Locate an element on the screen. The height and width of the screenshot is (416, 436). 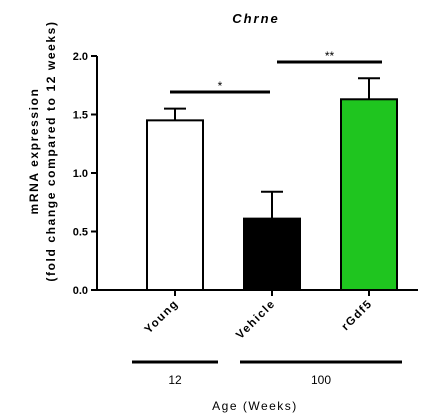
significance-label: * is located at coordinates (220, 86).